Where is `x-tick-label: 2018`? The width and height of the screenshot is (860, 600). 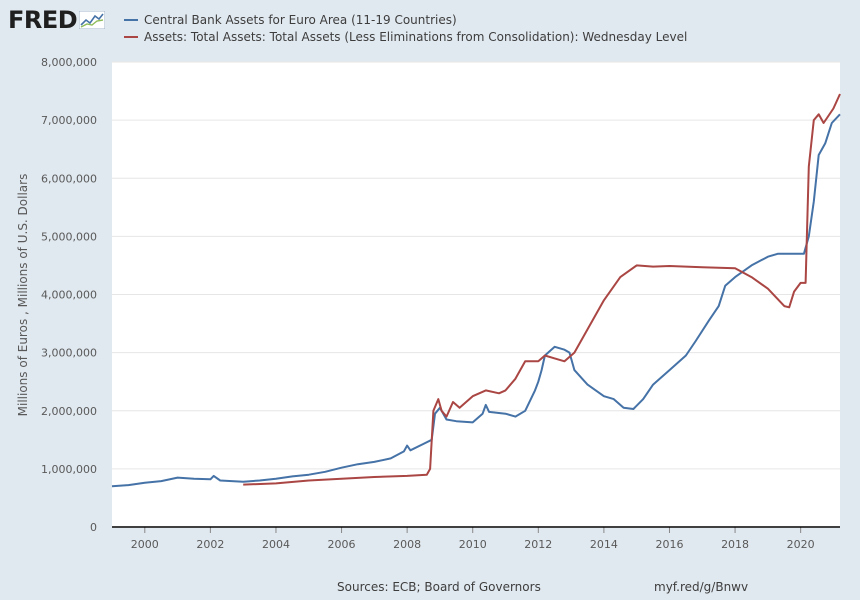
x-tick-label: 2018 is located at coordinates (735, 544).